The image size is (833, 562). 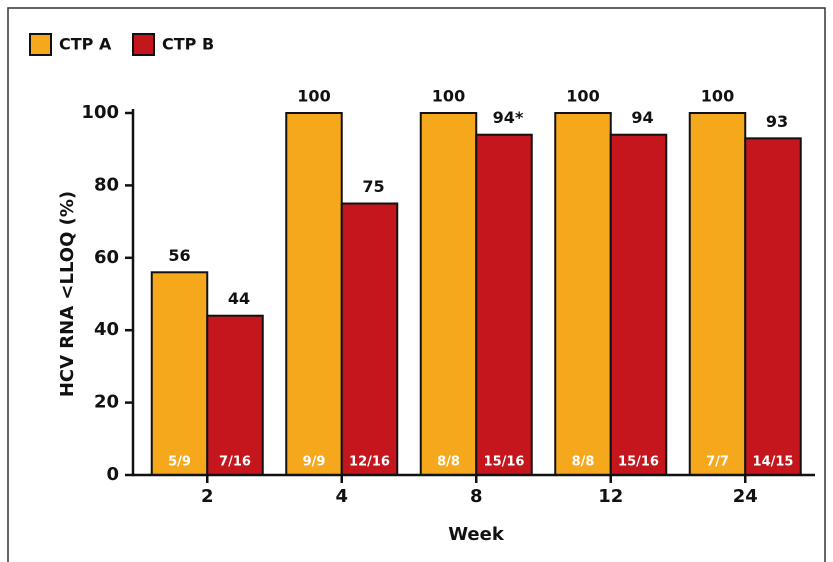 I want to click on count-label: 5/9, so click(x=179, y=462).